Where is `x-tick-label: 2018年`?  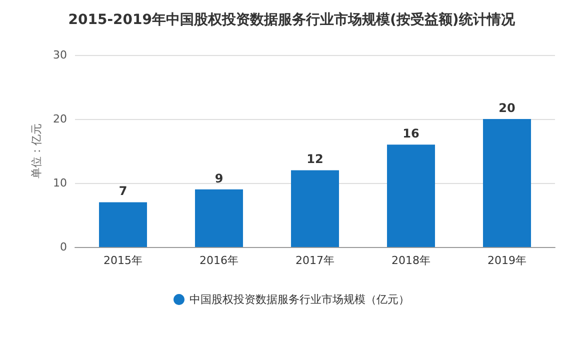 x-tick-label: 2018年 is located at coordinates (411, 260).